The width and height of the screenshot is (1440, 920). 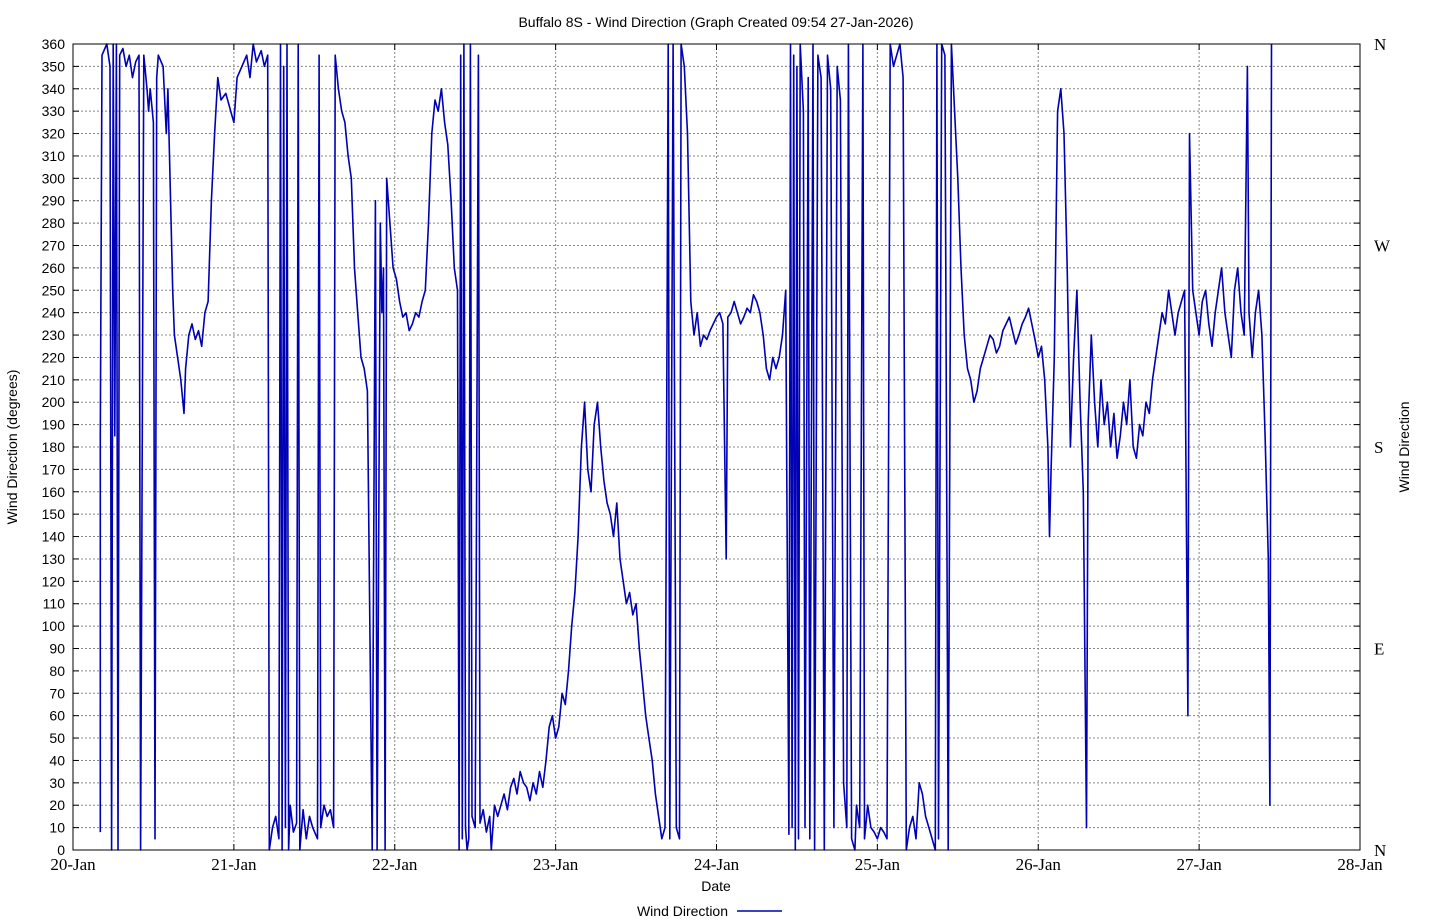 I want to click on y-tick-label: 170, so click(x=54, y=469).